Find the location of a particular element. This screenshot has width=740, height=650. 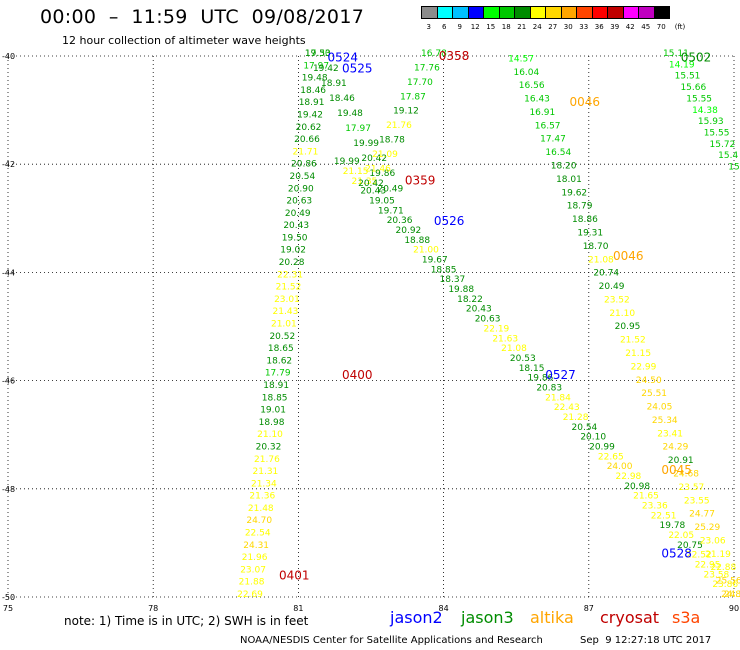

pass-label-cryosat: 0358 is located at coordinates (454, 56).